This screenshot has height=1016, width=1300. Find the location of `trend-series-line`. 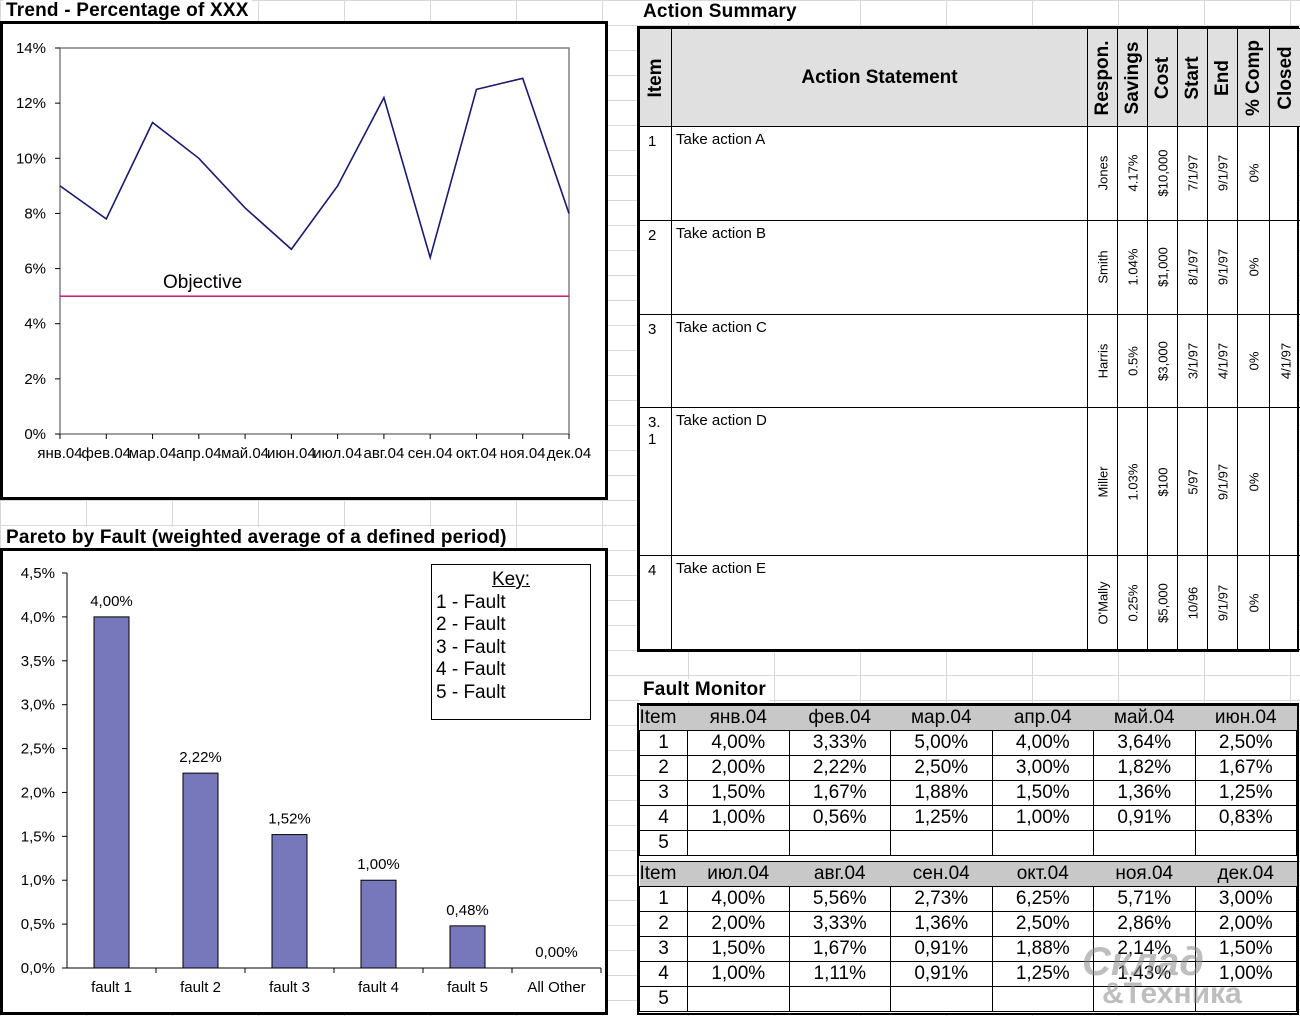

trend-series-line is located at coordinates (314, 169).